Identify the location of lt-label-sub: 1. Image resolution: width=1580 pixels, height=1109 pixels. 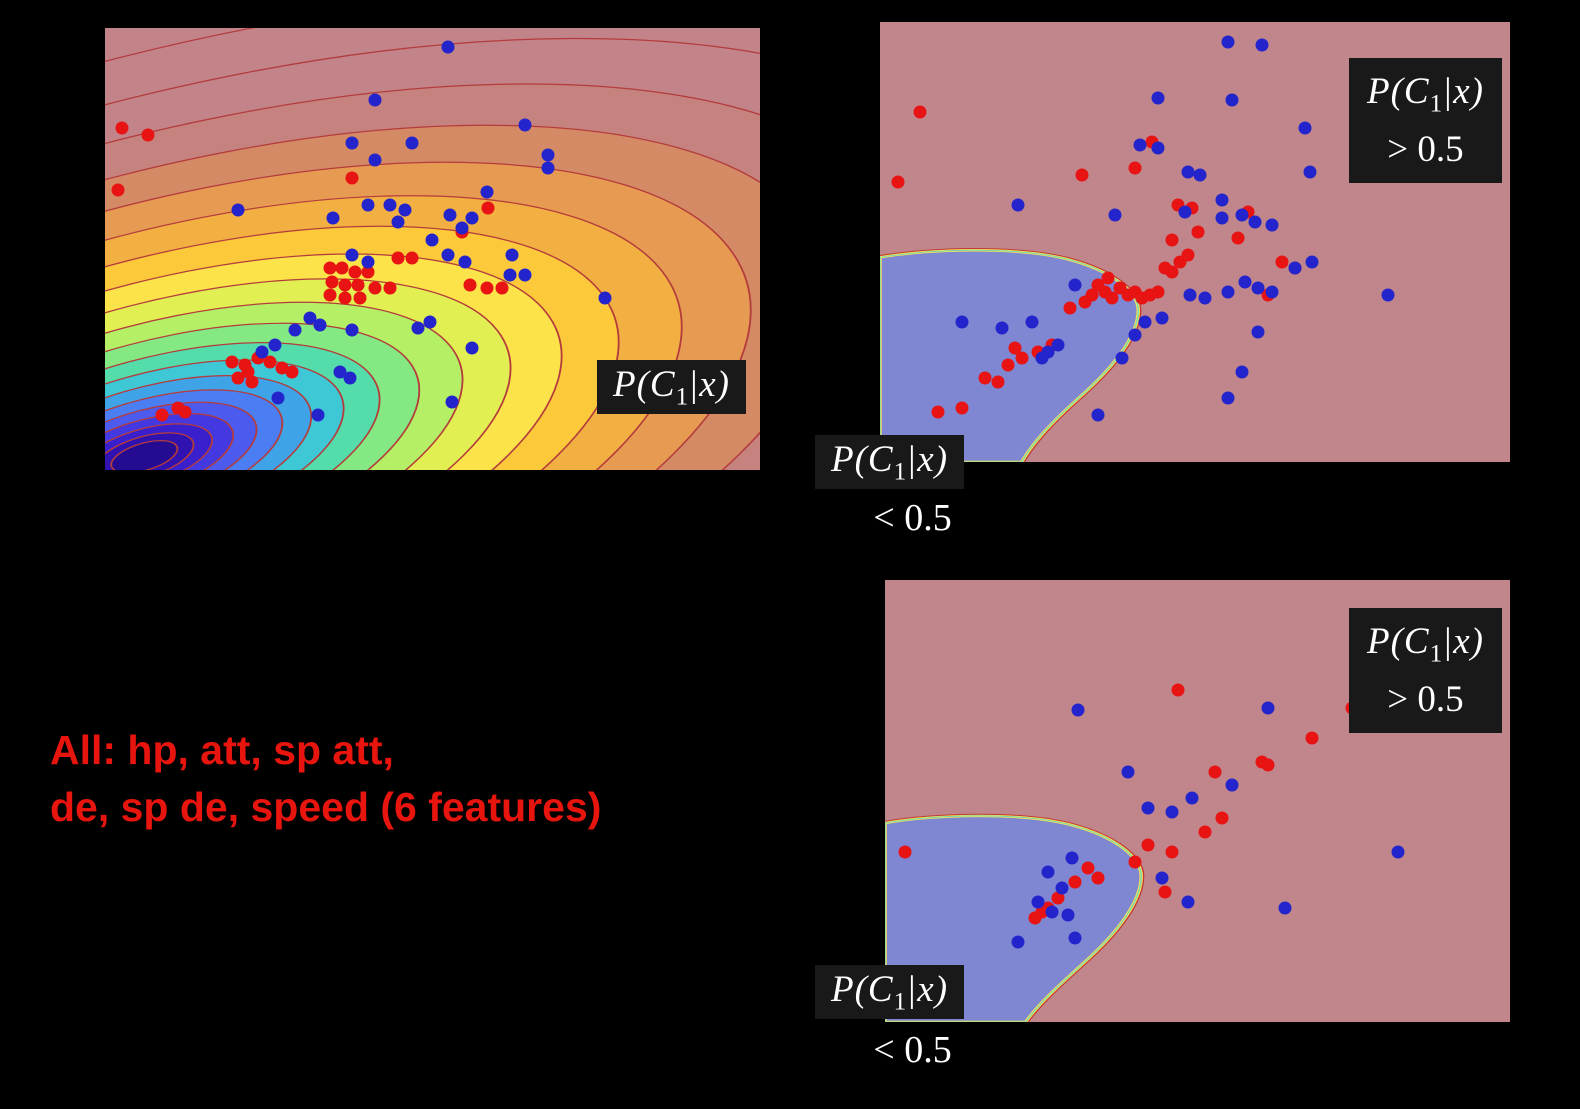
(900, 472).